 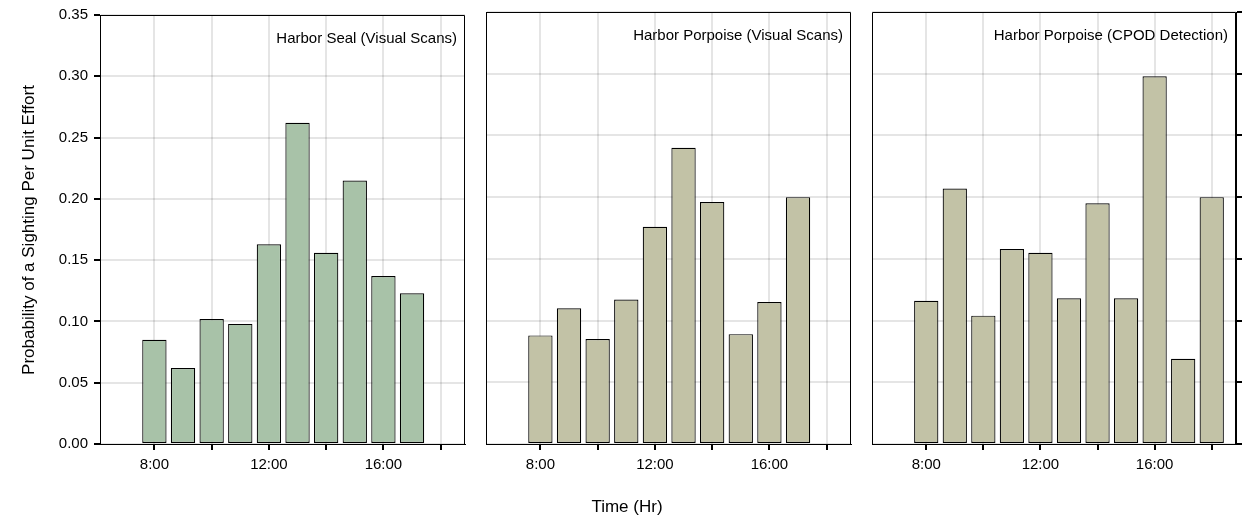 What do you see at coordinates (1110, 35) in the screenshot?
I see `text: Harbor Porpoise (CPOD Detection)` at bounding box center [1110, 35].